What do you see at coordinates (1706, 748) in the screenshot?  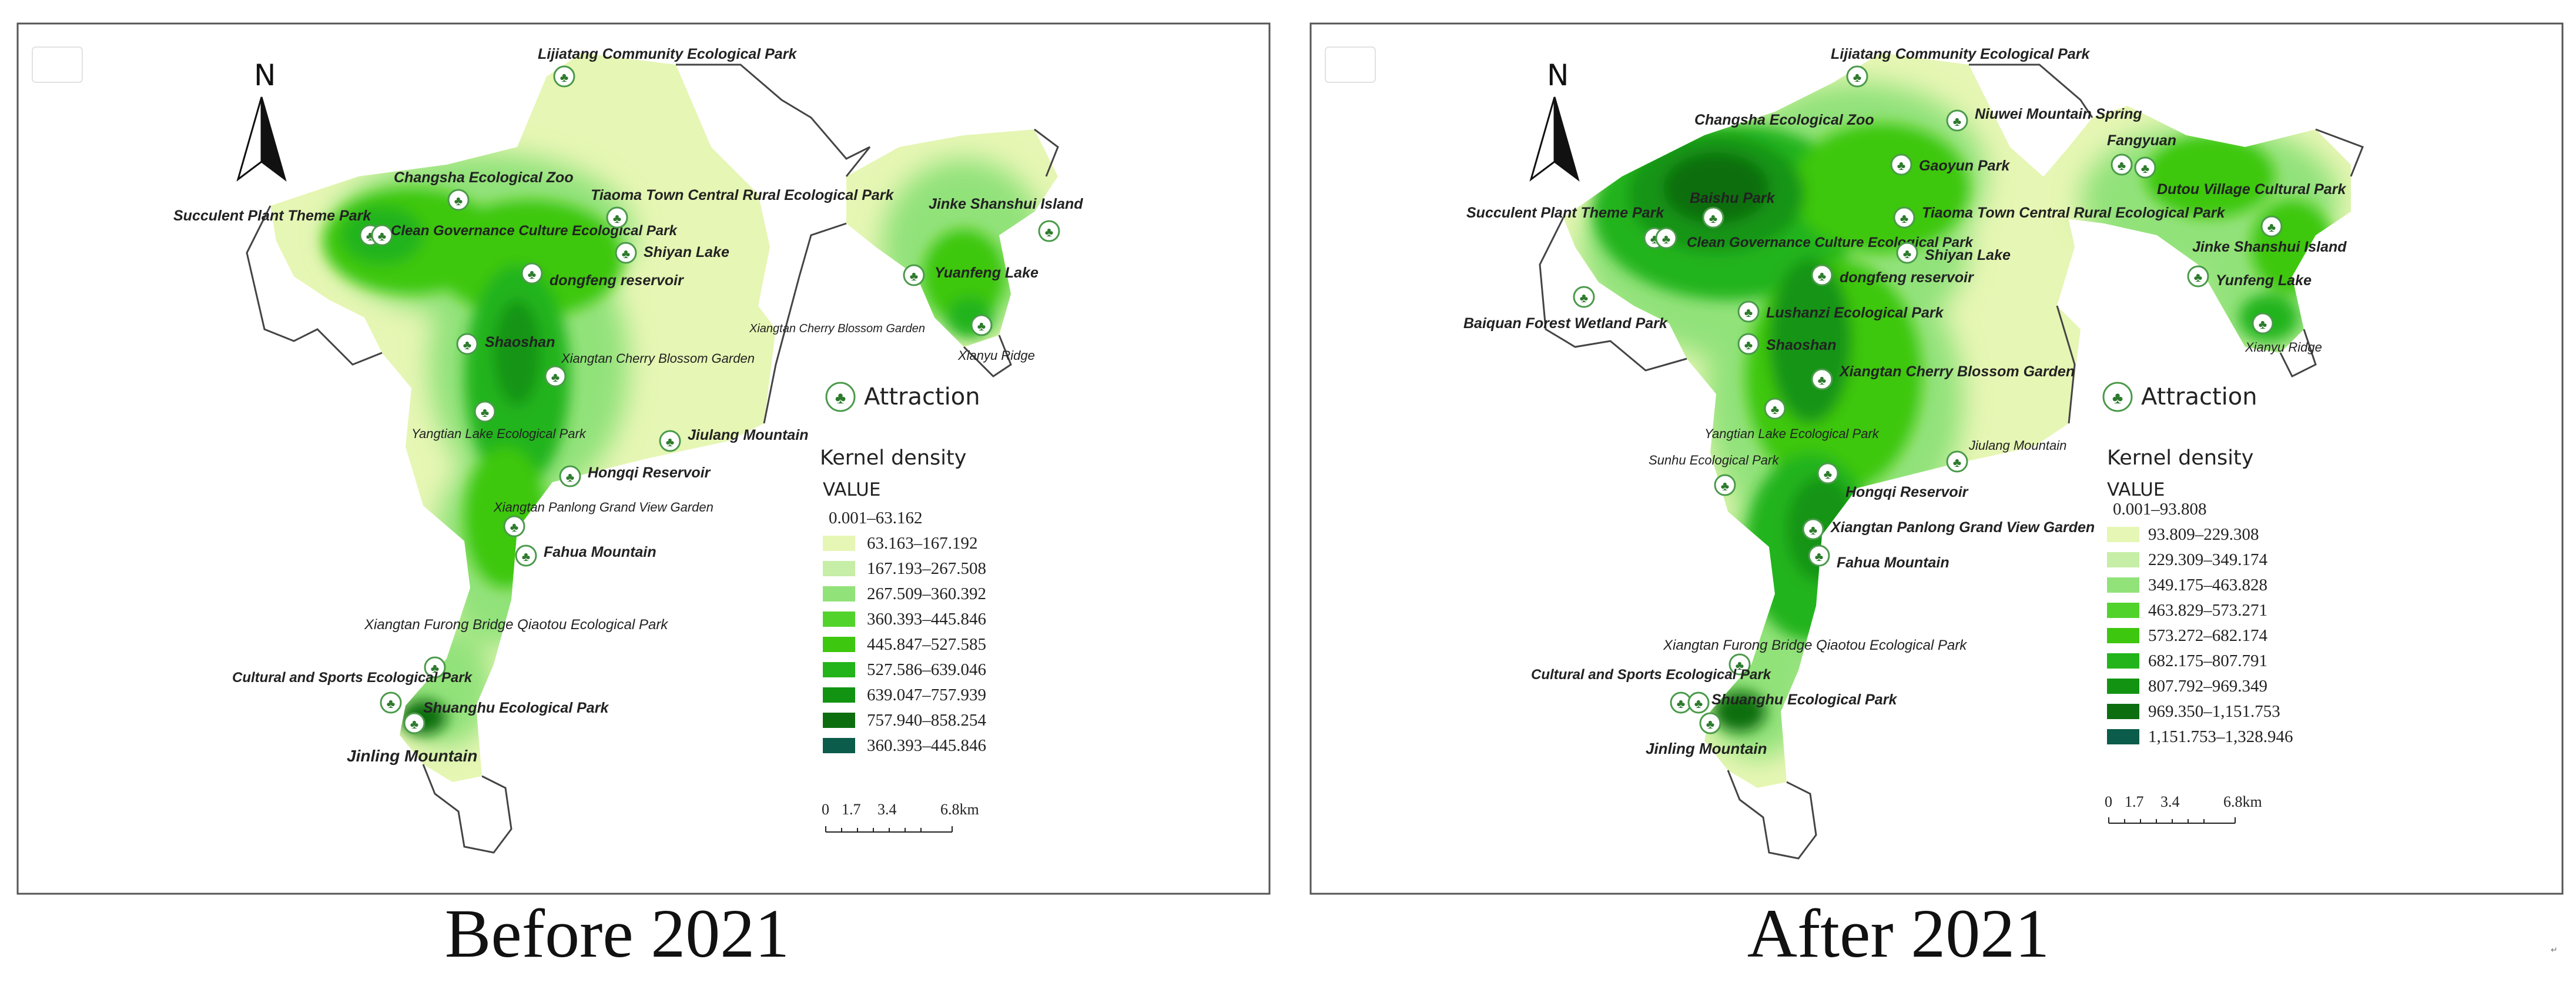 I see `attraction-label: Jinling Mountain` at bounding box center [1706, 748].